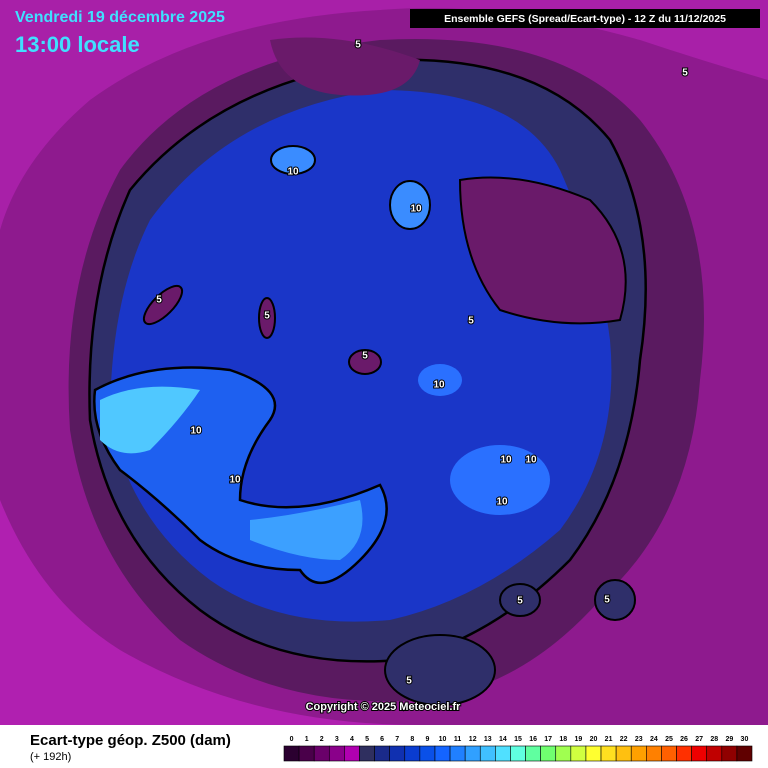 The width and height of the screenshot is (768, 768). What do you see at coordinates (518, 739) in the screenshot?
I see `colorbar-label: 15` at bounding box center [518, 739].